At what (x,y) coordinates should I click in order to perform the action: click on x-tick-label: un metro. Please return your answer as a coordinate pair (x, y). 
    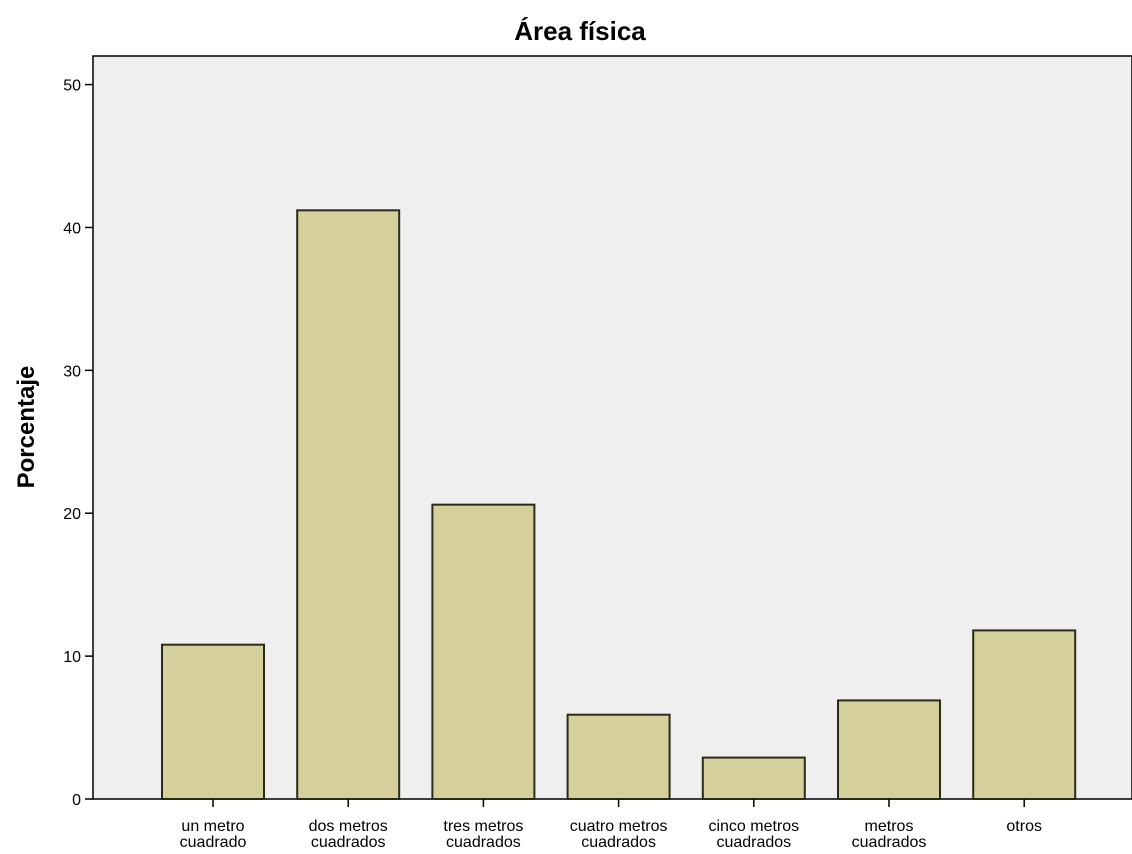
    Looking at the image, I should click on (212, 826).